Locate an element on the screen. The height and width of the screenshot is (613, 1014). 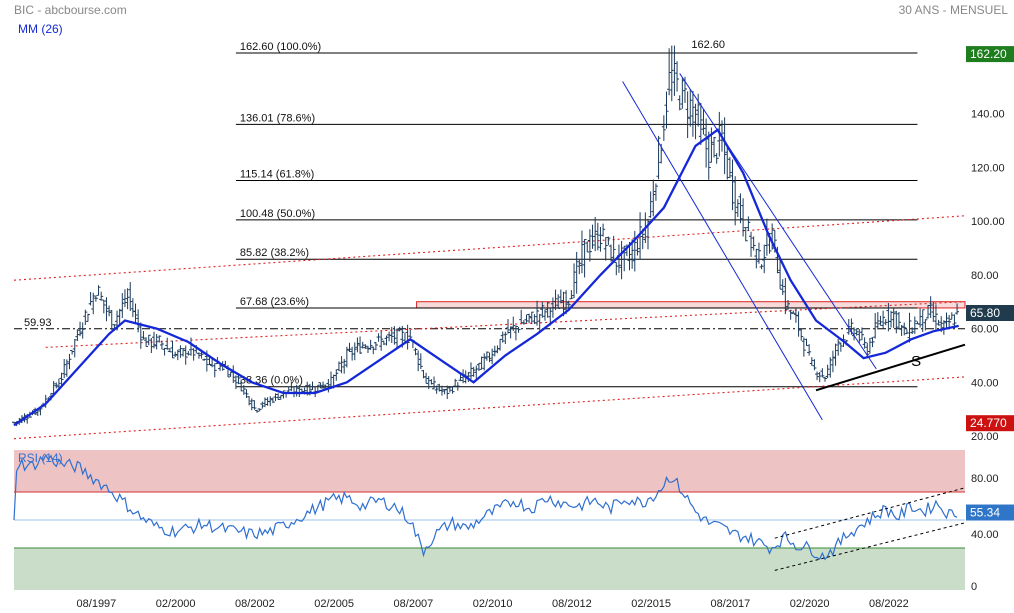
pattern-label: S is located at coordinates (916, 361).